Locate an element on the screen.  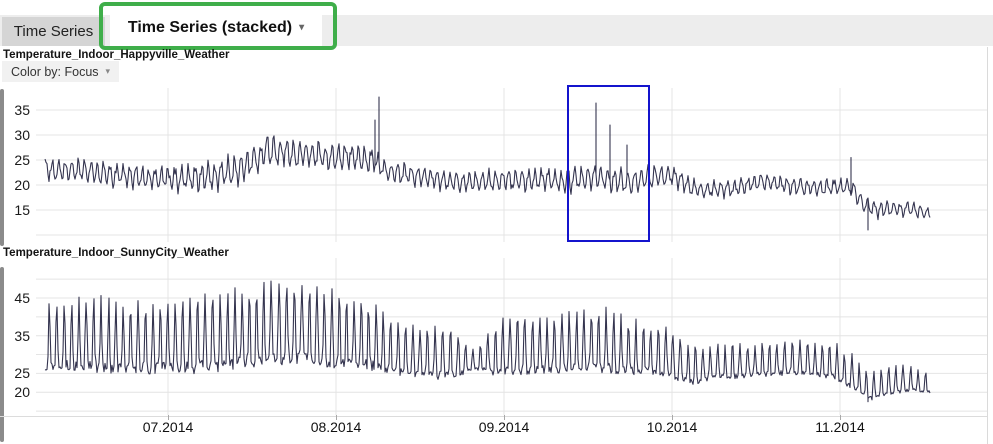
chart-title-sunnycity: Temperature_Indoor_SunnyCity_Weather is located at coordinates (116, 253).